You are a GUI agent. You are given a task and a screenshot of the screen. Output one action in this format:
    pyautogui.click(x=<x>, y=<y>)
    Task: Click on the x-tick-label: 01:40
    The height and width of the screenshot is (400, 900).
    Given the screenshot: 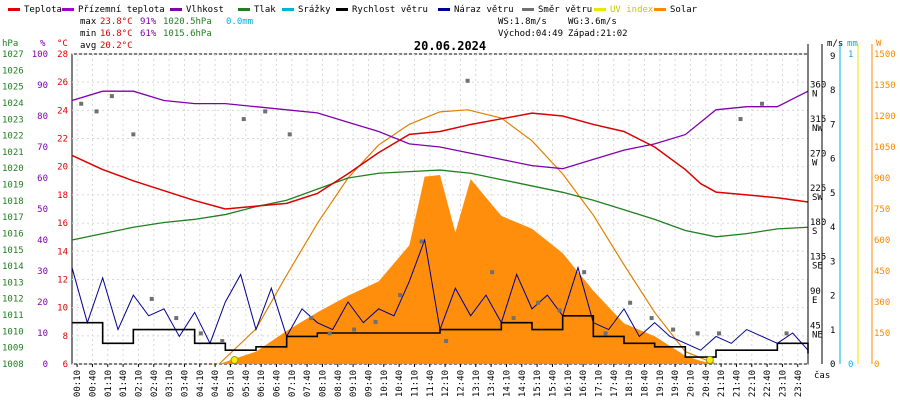 What is the action you would take?
    pyautogui.click(x=124, y=383)
    